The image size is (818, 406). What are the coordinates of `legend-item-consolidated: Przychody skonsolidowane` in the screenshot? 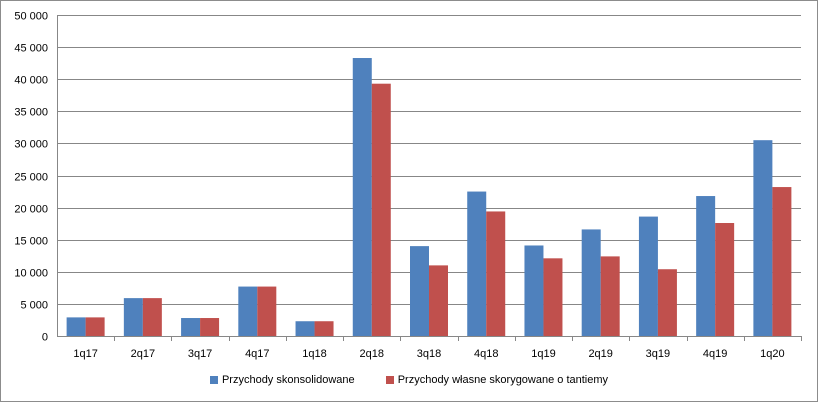 It's located at (282, 380).